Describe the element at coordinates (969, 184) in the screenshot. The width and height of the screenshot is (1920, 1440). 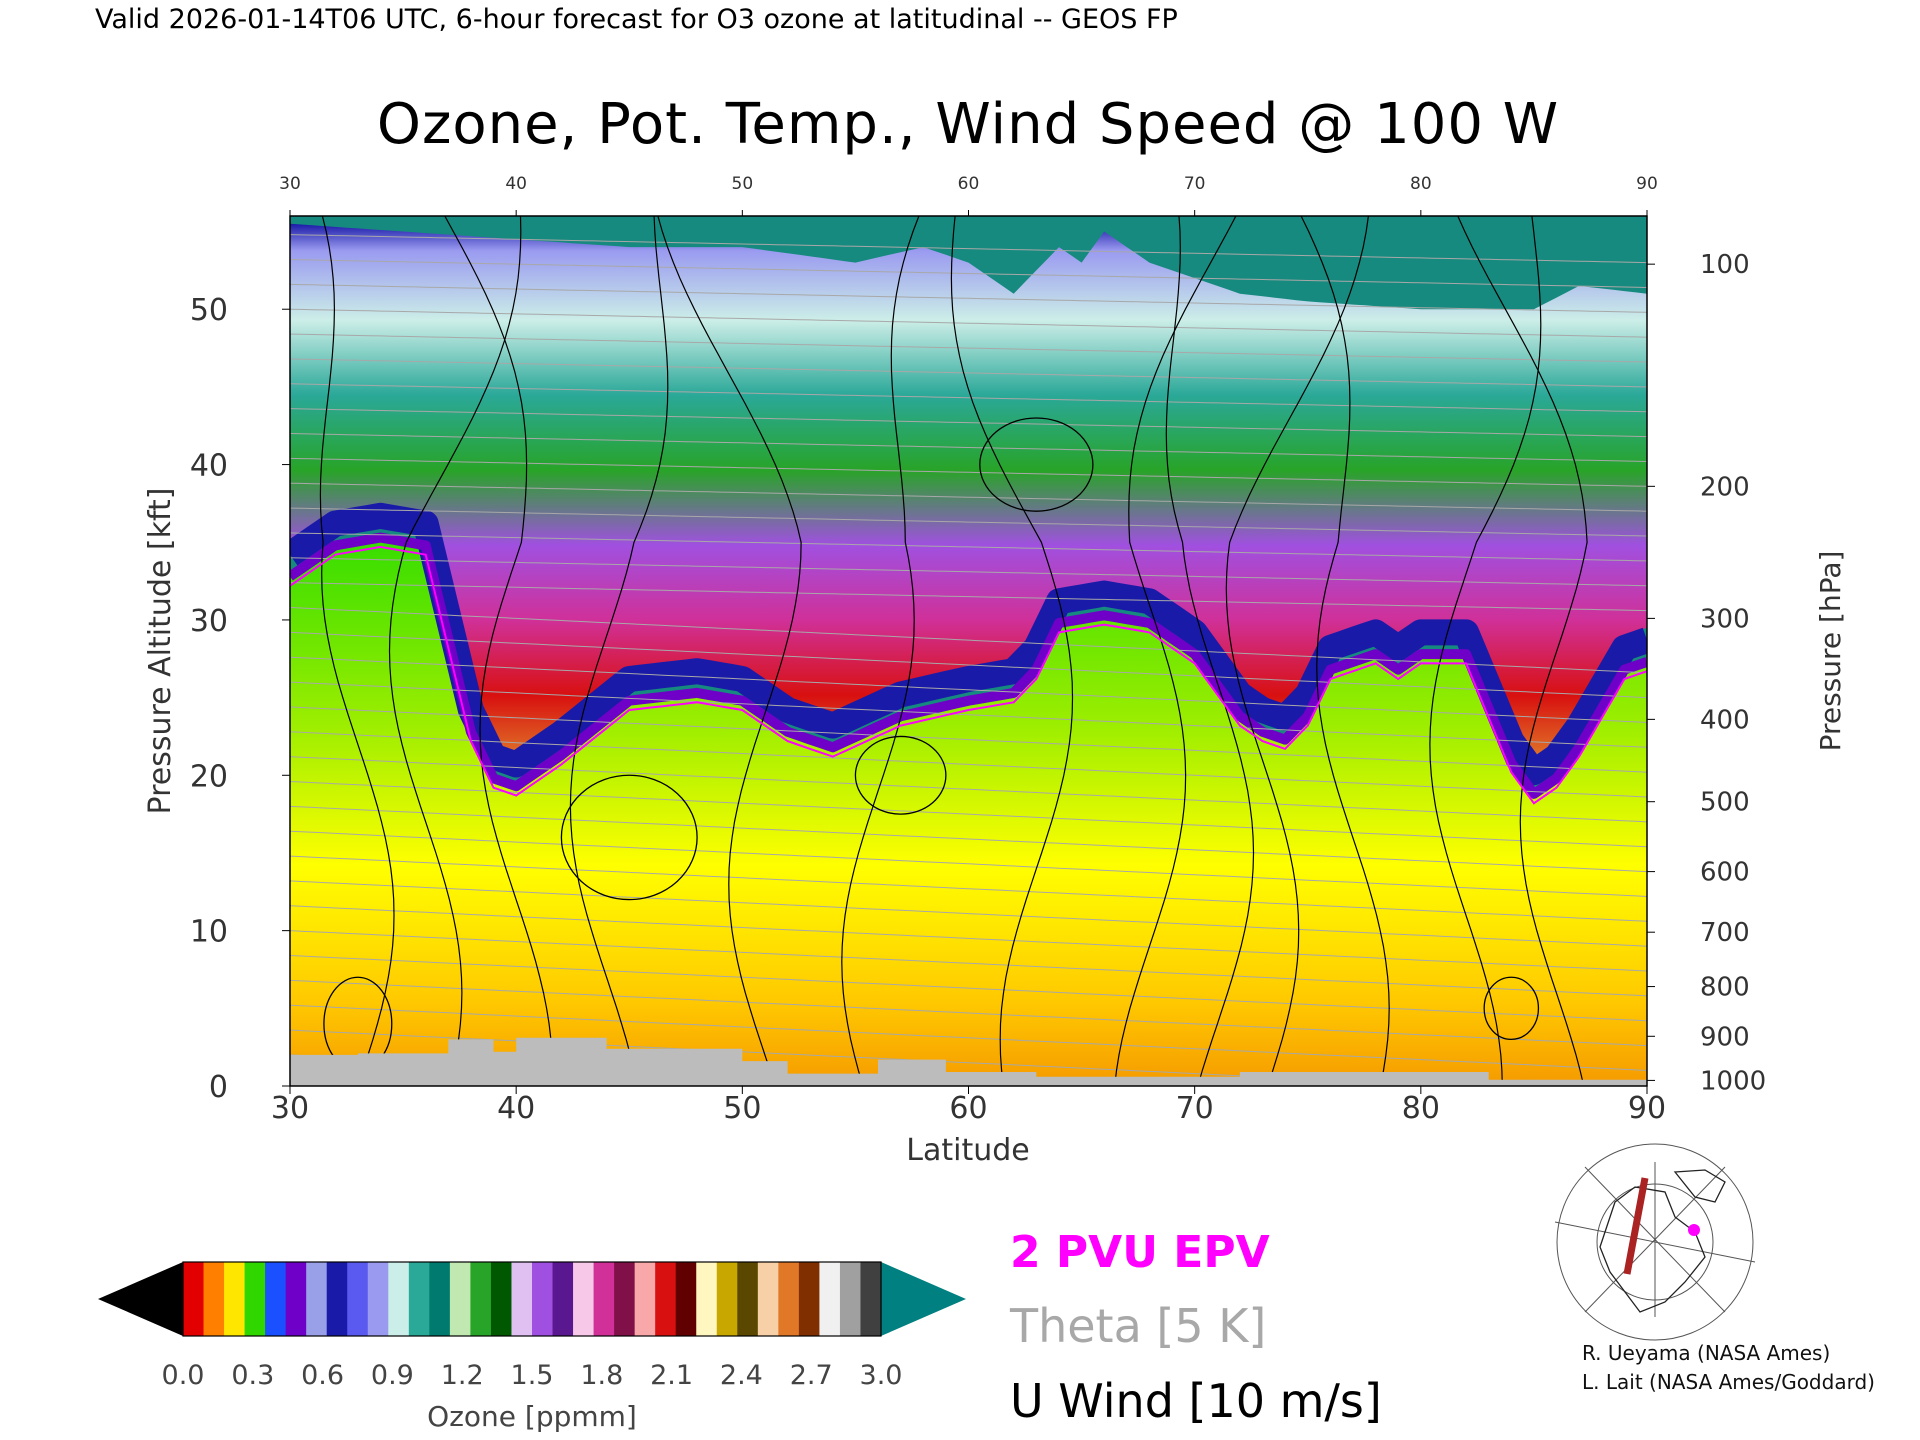
I see `top-x-tick-label: 60` at that location.